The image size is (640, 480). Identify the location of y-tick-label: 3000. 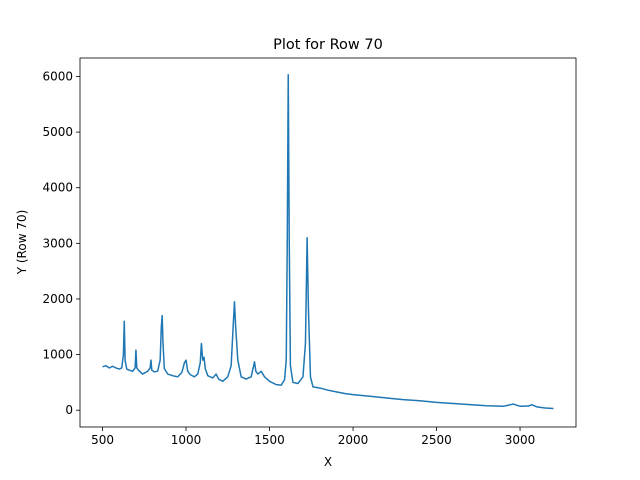
(57, 243).